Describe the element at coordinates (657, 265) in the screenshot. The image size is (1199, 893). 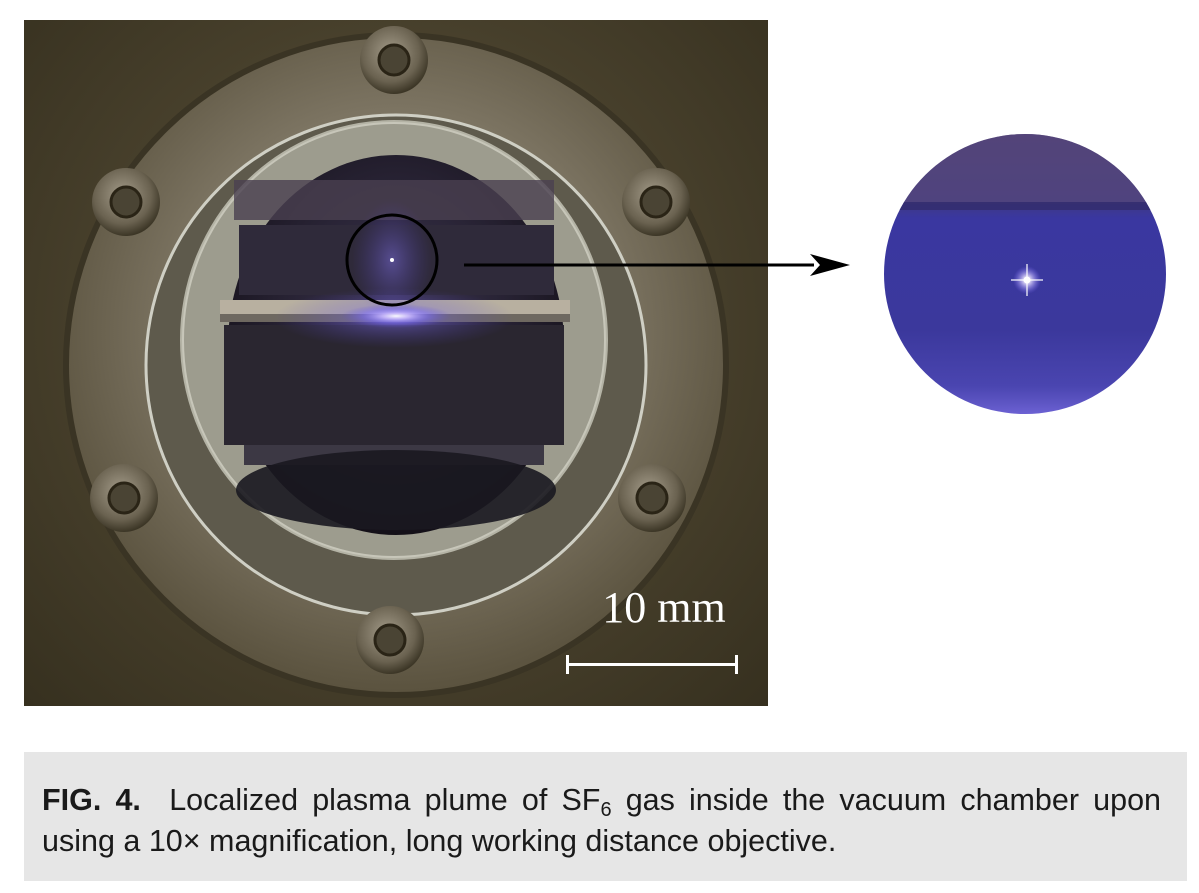
I see `magnification-arrow` at that location.